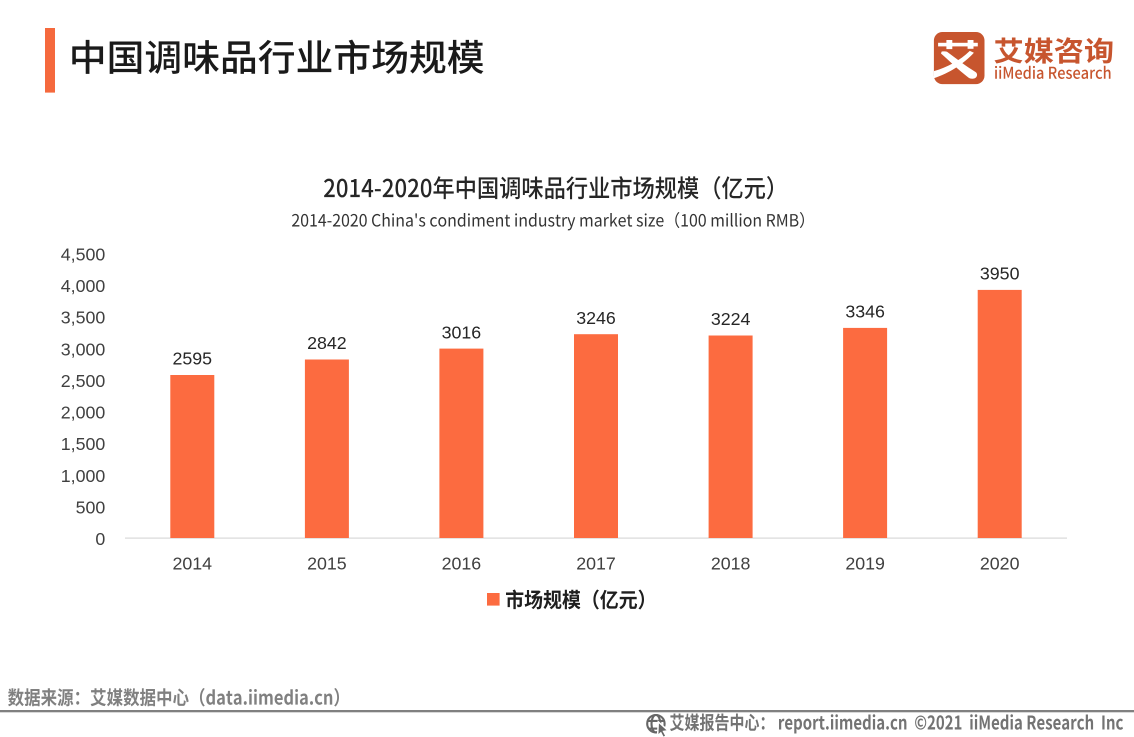 Image resolution: width=1134 pixels, height=737 pixels. What do you see at coordinates (462, 563) in the screenshot?
I see `svg-text: 2016` at bounding box center [462, 563].